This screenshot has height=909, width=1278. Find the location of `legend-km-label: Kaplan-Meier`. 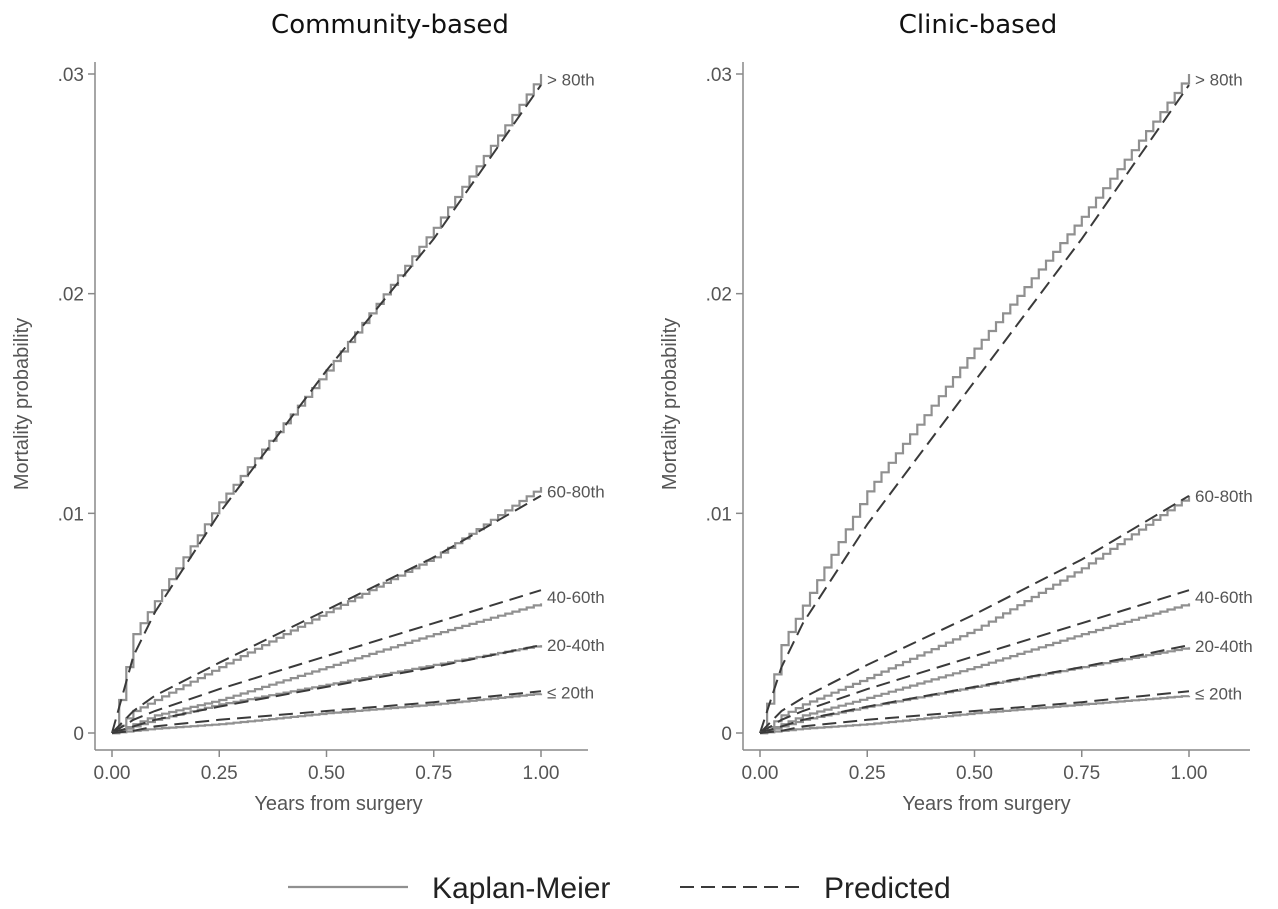

legend-km-label: Kaplan-Meier is located at coordinates (521, 888).